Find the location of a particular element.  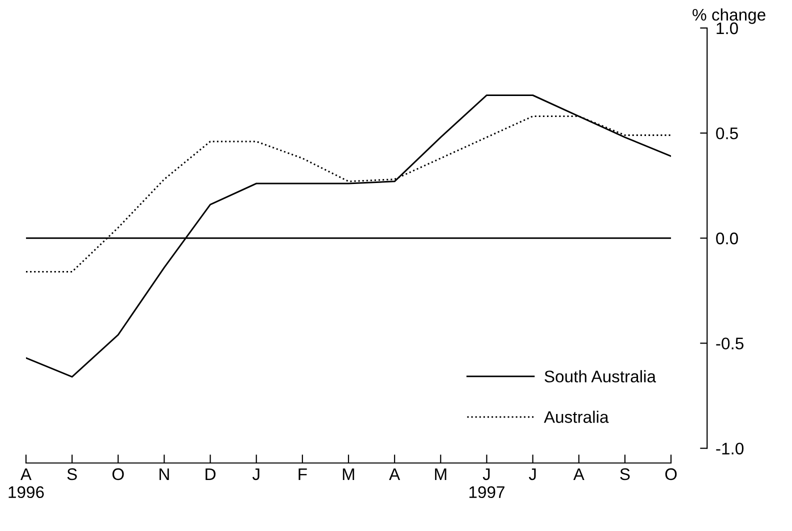

x-tick-label: F is located at coordinates (302, 474).